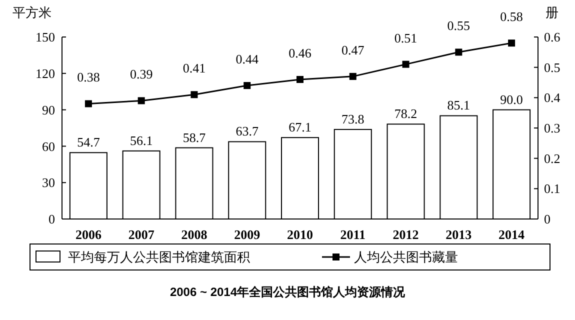 This screenshot has width=575, height=320. What do you see at coordinates (288, 292) in the screenshot?
I see `text: 2006 ~ 2014年全国公共图书馆人均资源情况` at bounding box center [288, 292].